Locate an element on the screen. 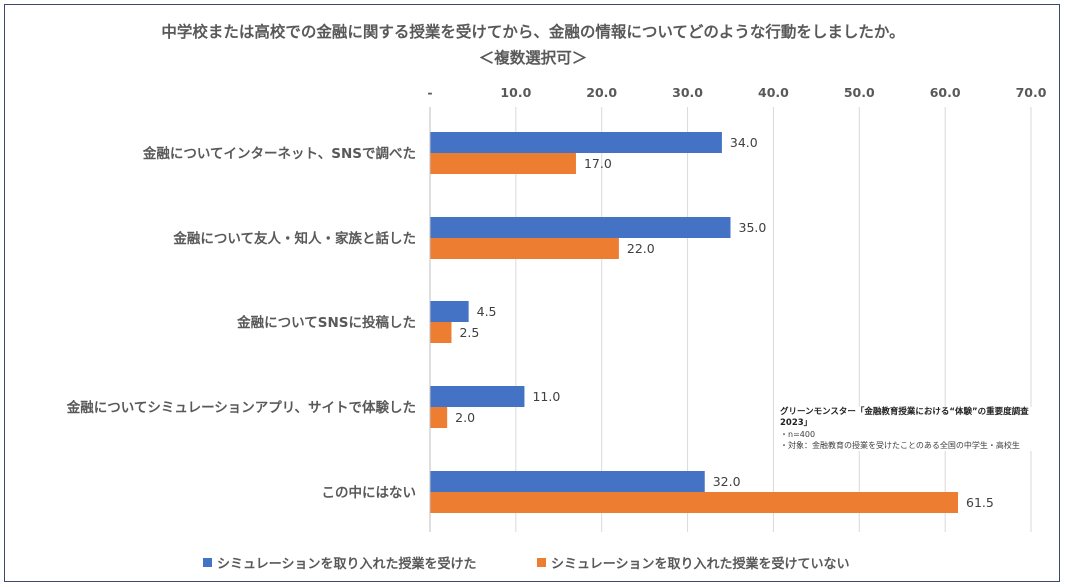 The image size is (1066, 587). legend-item-series-1: シミュレーションを取り入れた授業を受けた is located at coordinates (339, 562).